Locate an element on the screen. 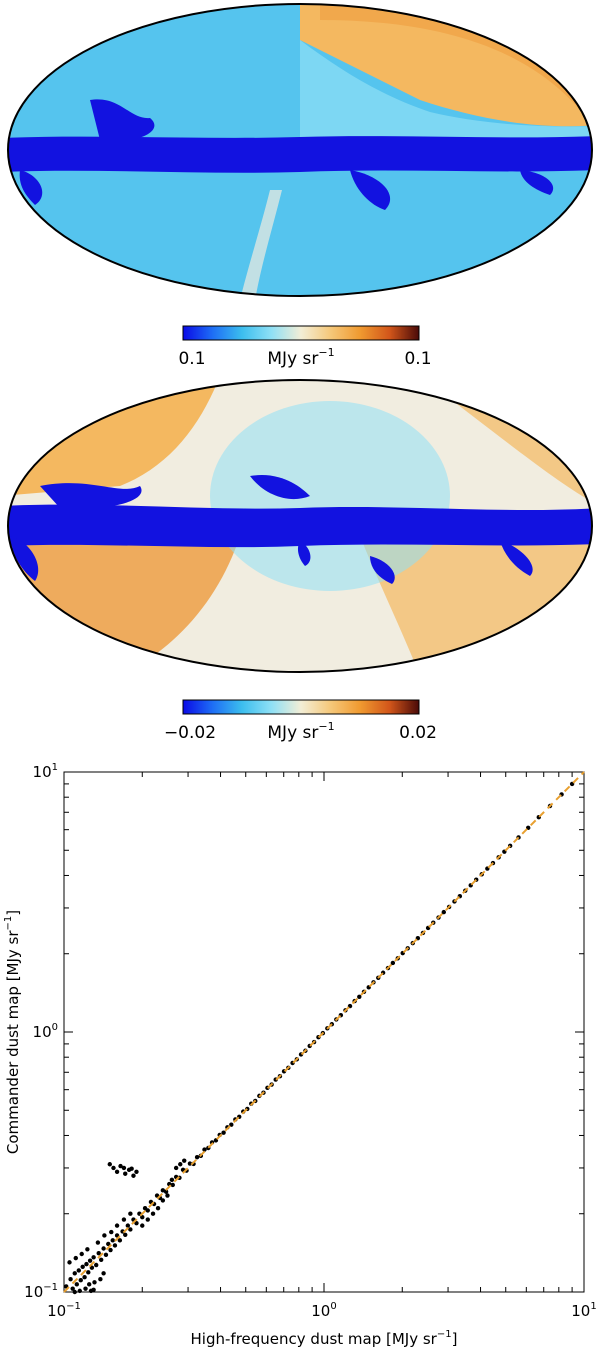 This screenshot has height=1356, width=600. y-axis-label: Commander dust map [MJy sr−1] is located at coordinates (12, 1032).